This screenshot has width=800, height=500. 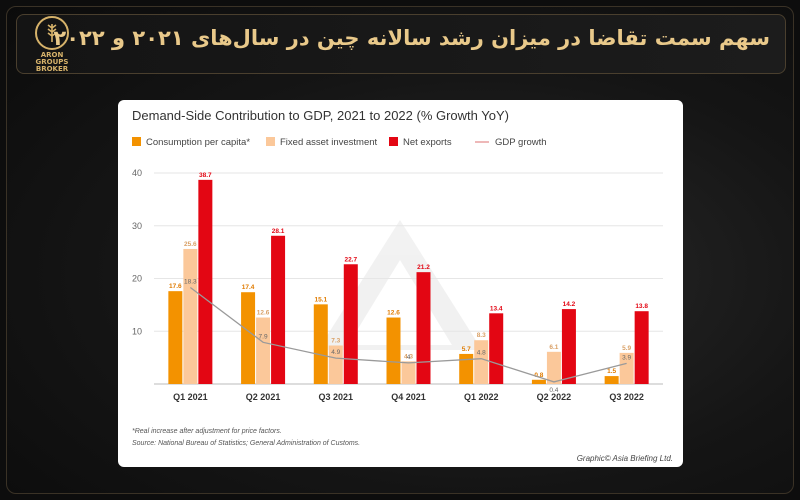 I want to click on x-tick-label: Q2 2021, so click(x=263, y=397).